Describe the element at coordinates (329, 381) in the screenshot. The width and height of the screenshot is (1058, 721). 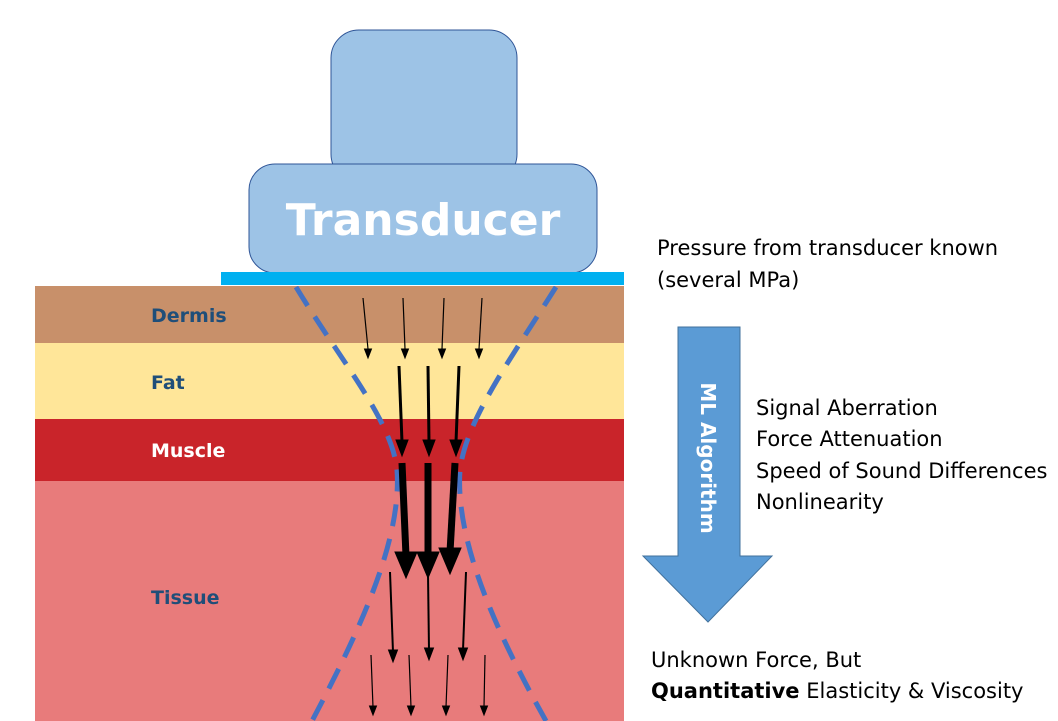
I see `layer-fat` at that location.